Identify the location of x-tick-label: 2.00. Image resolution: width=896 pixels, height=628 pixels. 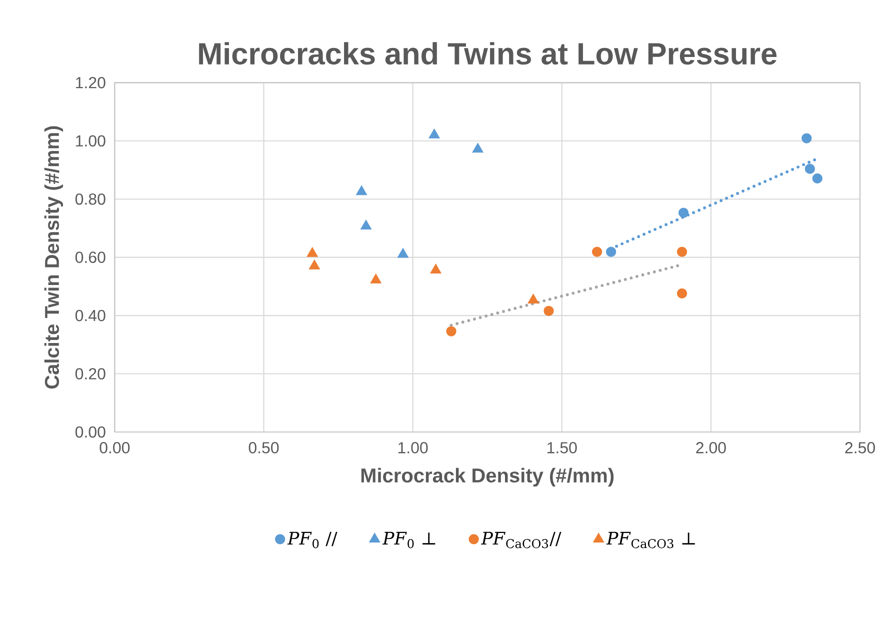
(711, 448).